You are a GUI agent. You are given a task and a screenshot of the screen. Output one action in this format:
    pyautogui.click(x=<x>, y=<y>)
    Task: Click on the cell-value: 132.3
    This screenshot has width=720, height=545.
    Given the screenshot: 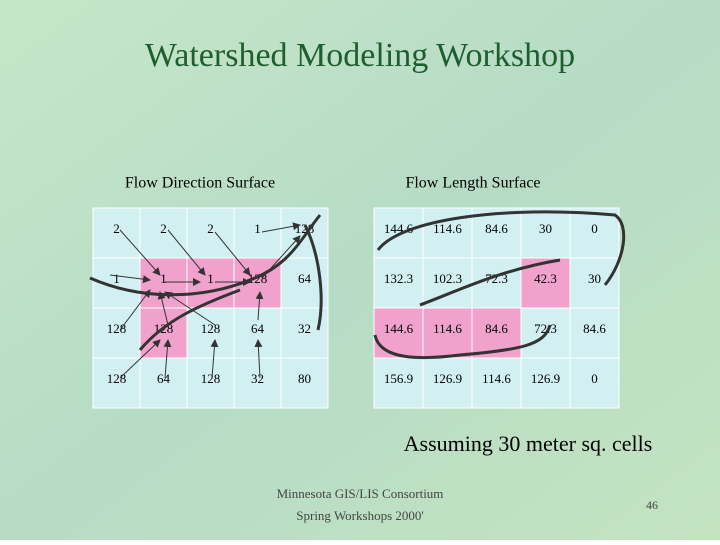 What is the action you would take?
    pyautogui.click(x=398, y=278)
    